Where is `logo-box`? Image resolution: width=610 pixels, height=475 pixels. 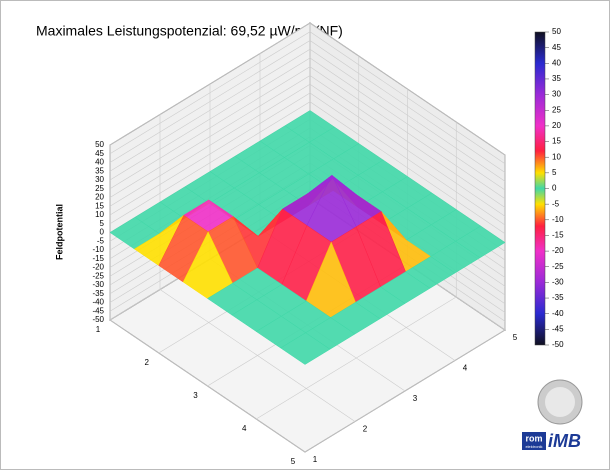
logo-box is located at coordinates (534, 441).